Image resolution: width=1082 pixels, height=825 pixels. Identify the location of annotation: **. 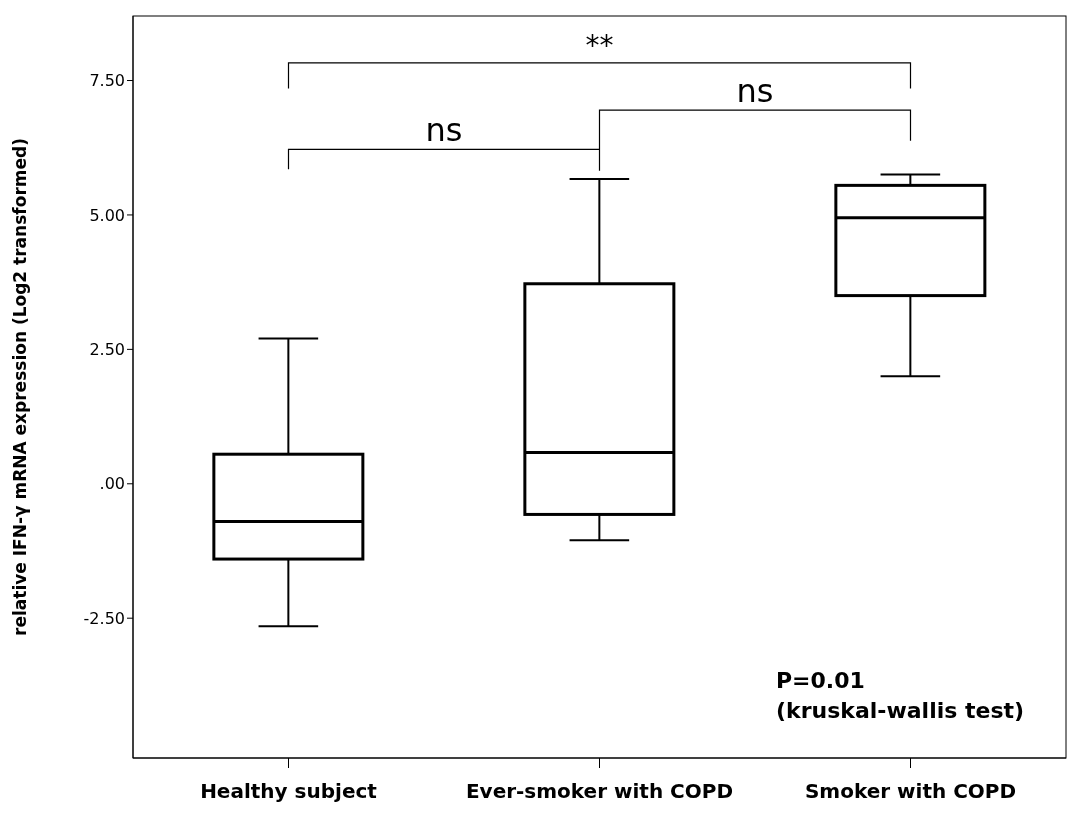
(599, 45).